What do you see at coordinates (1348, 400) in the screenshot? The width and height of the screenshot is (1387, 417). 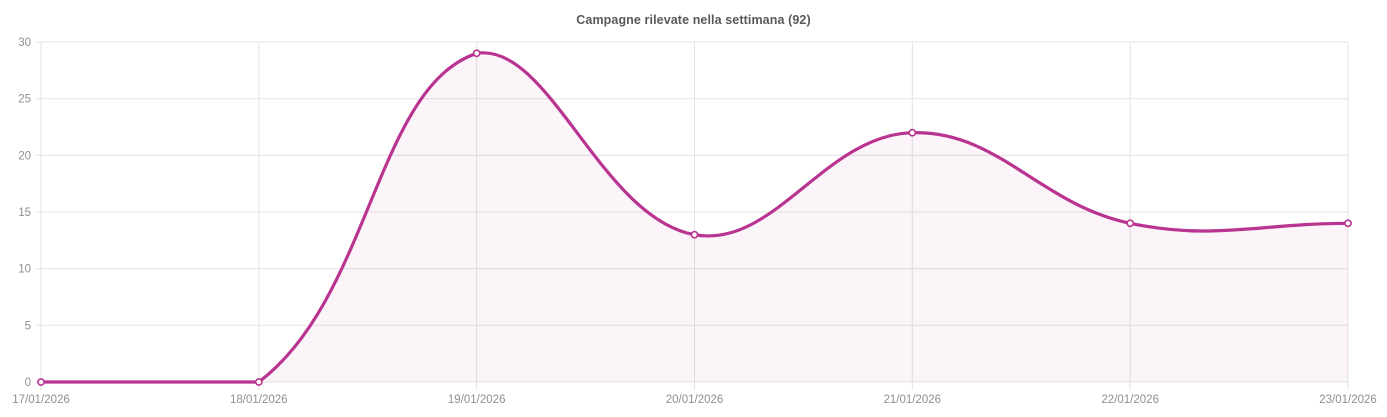 I see `x-tick-label: 23/01/2026` at bounding box center [1348, 400].